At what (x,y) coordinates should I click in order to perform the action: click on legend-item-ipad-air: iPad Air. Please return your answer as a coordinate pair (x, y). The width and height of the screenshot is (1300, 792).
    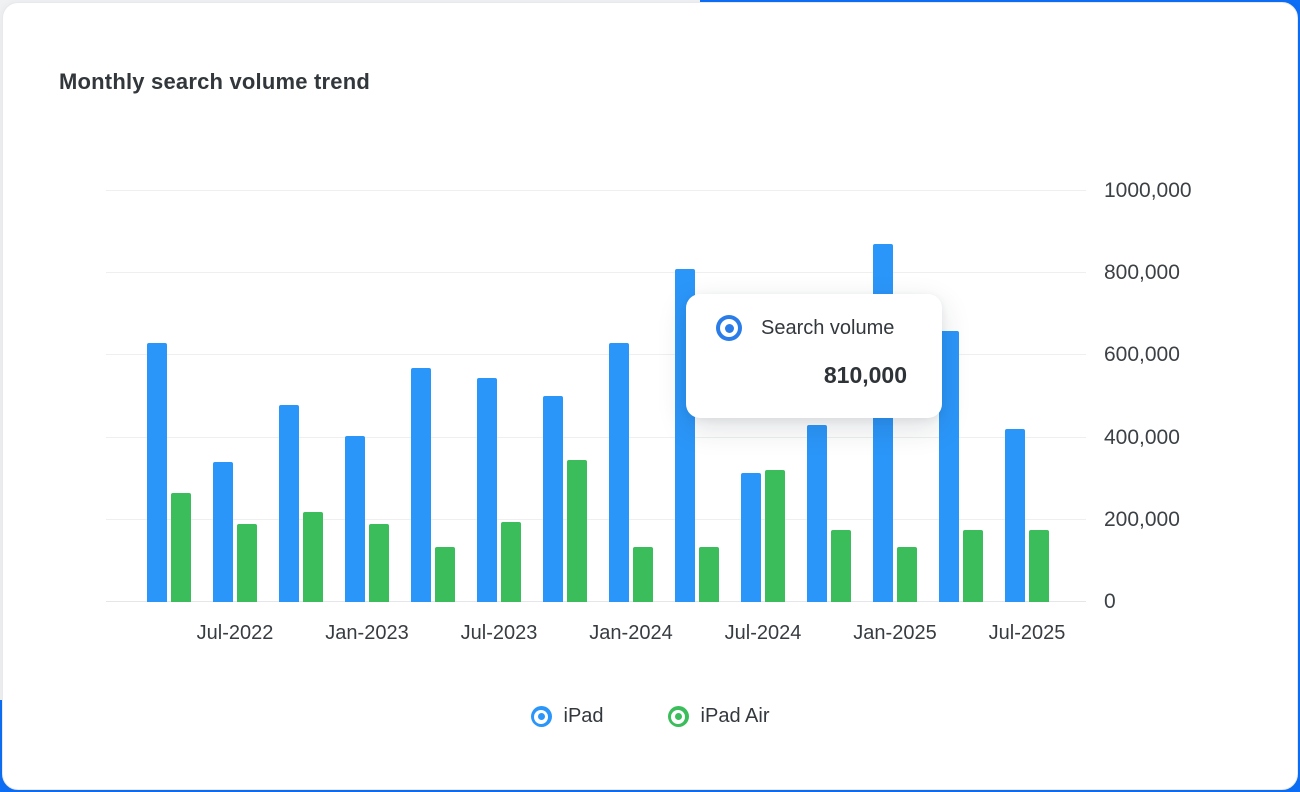
    Looking at the image, I should click on (718, 716).